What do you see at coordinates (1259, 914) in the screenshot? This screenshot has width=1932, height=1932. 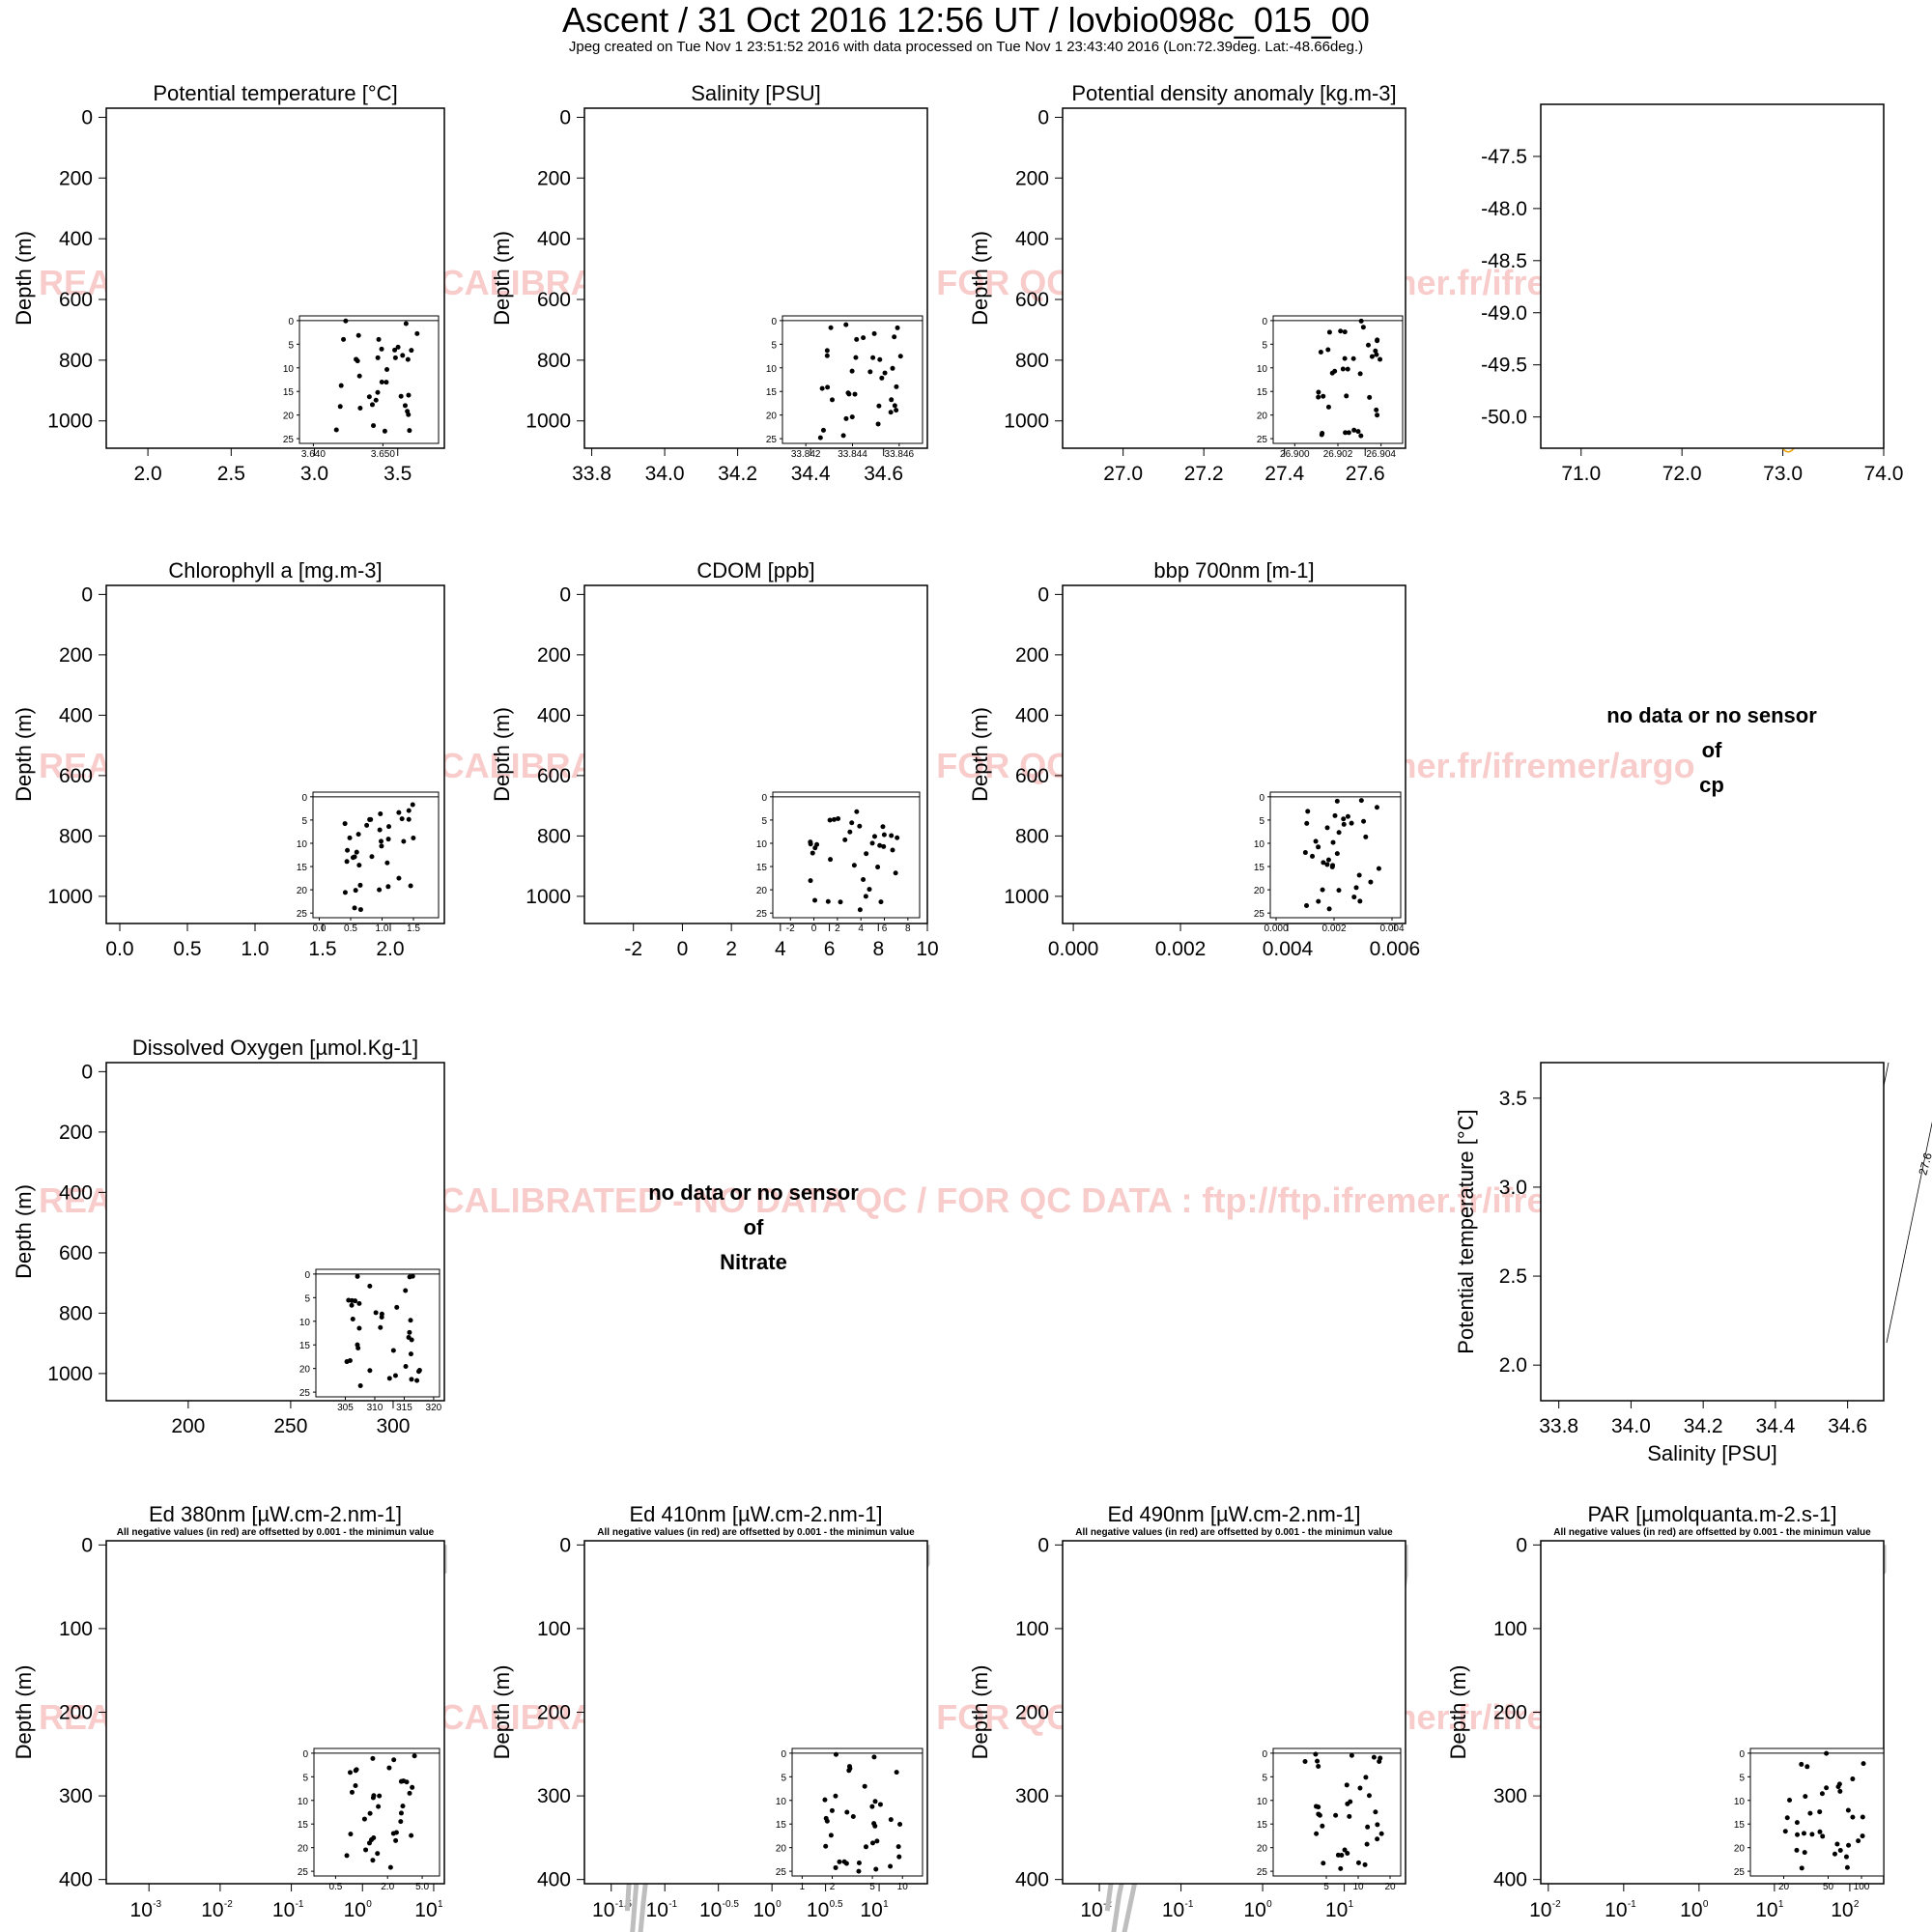 I see `inset-y-tick-label: 25` at bounding box center [1259, 914].